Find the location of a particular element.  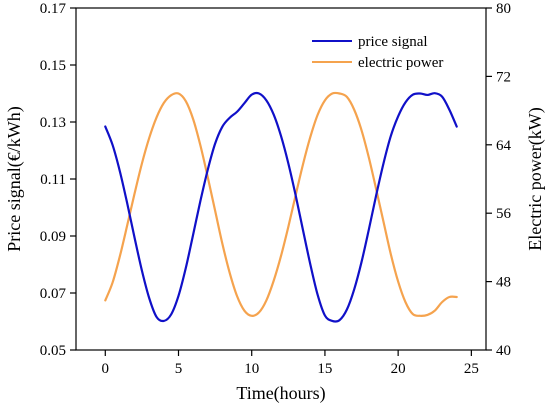

right-y-tick-label: 64 is located at coordinates (504, 146).